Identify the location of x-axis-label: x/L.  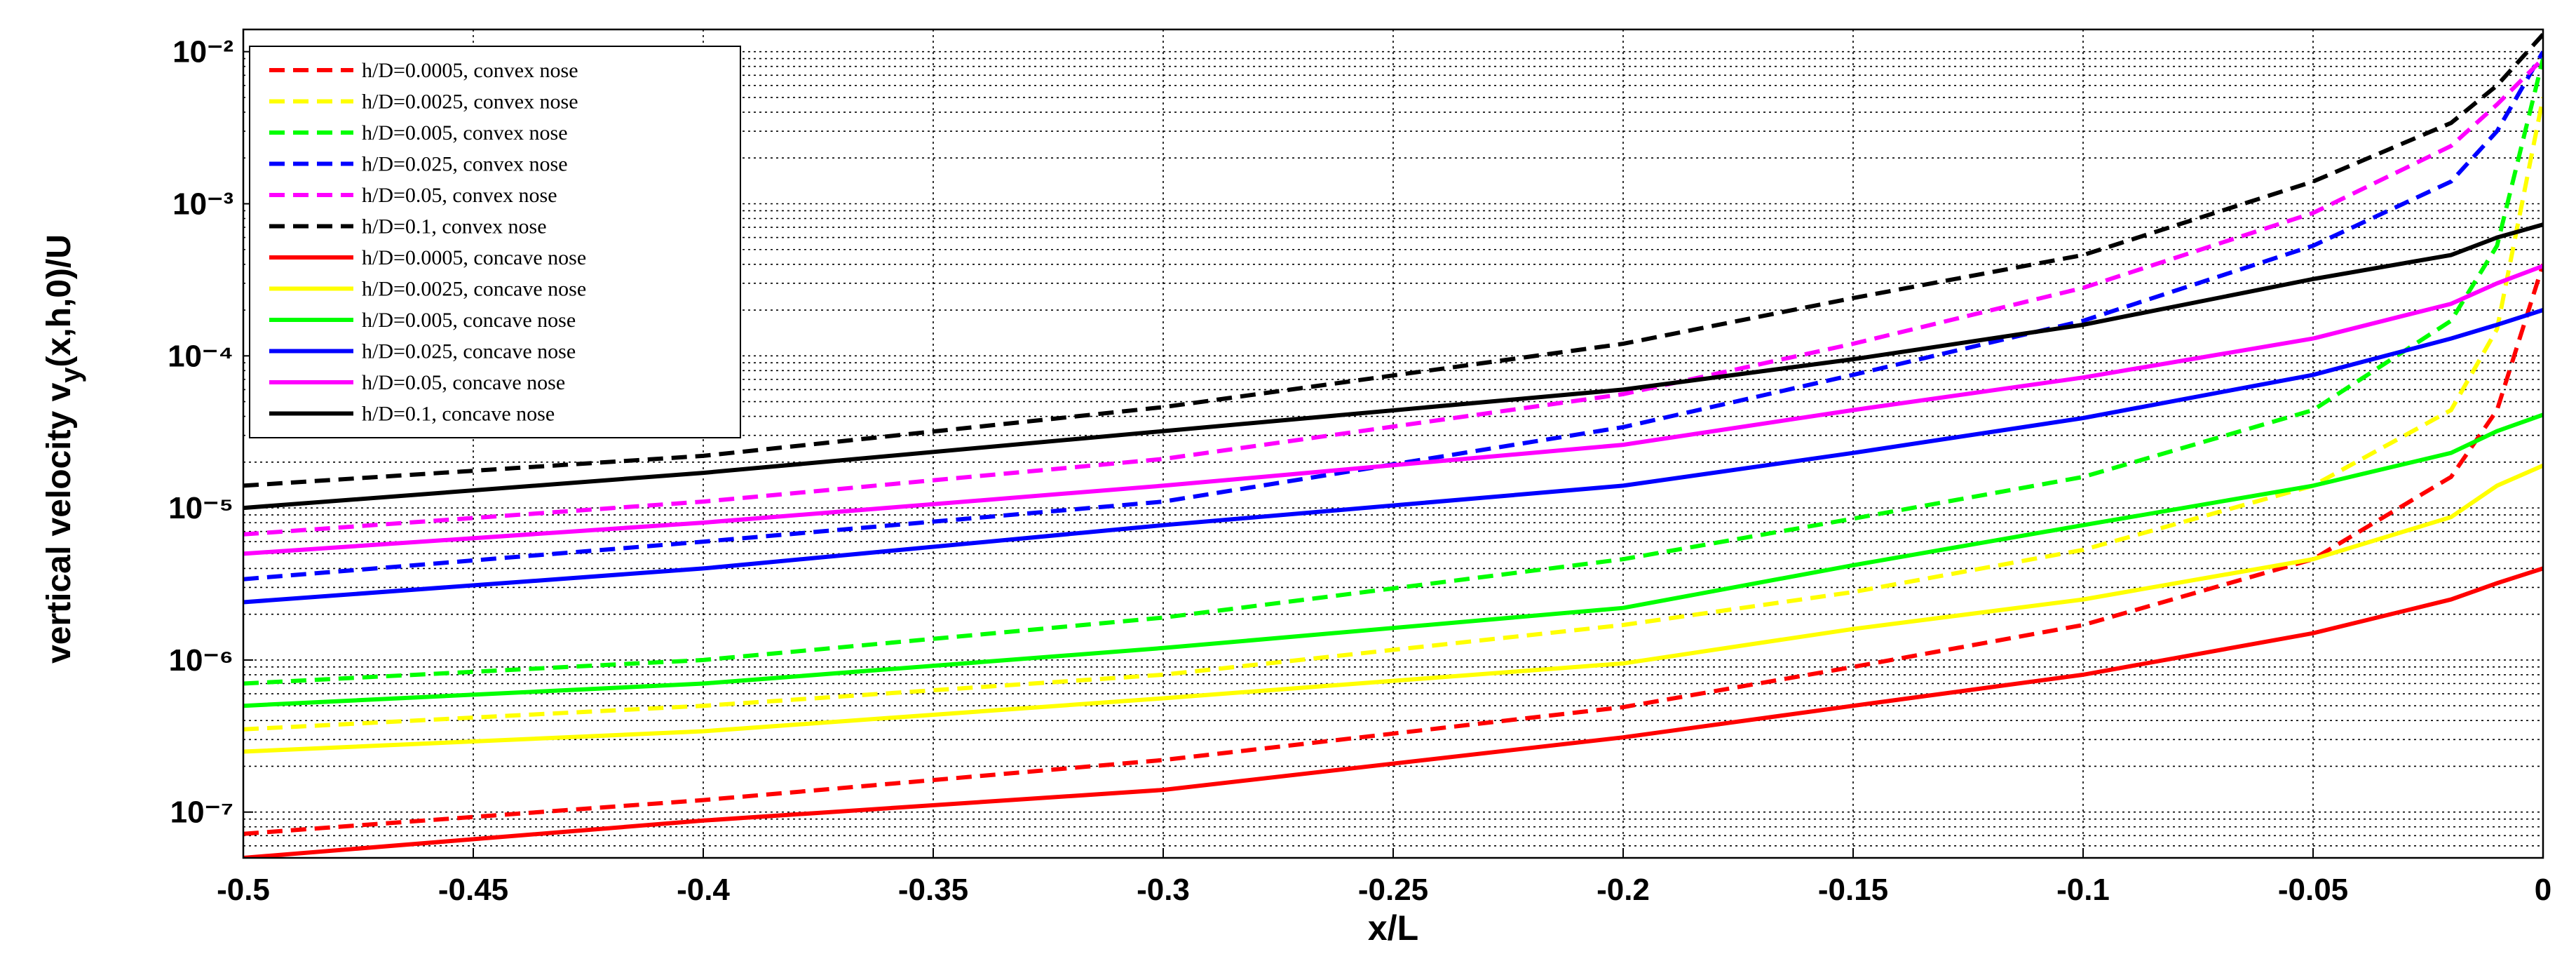
(1393, 928).